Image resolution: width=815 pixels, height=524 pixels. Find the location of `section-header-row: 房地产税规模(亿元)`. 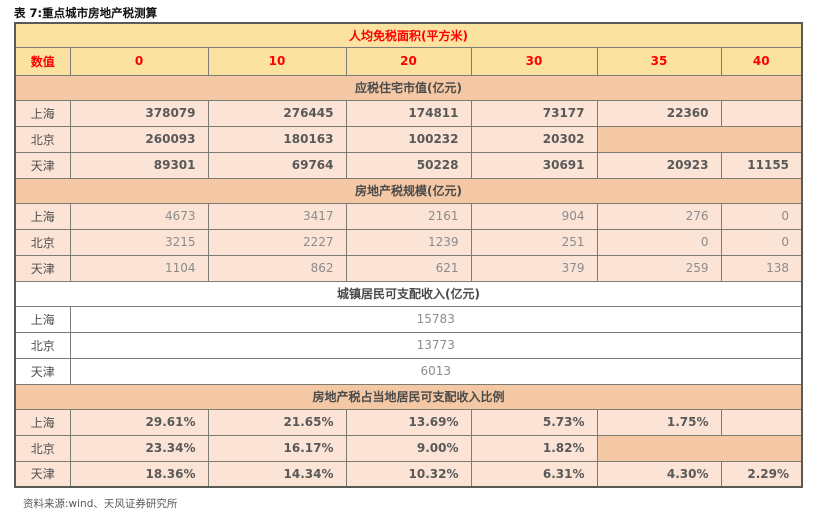

section-header-row: 房地产税规模(亿元) is located at coordinates (408, 190).